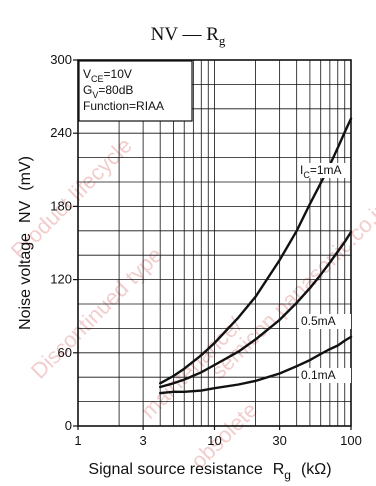 Image resolution: width=376 pixels, height=486 pixels. Describe the element at coordinates (87, 90) in the screenshot. I see `condition-symbol: G` at that location.